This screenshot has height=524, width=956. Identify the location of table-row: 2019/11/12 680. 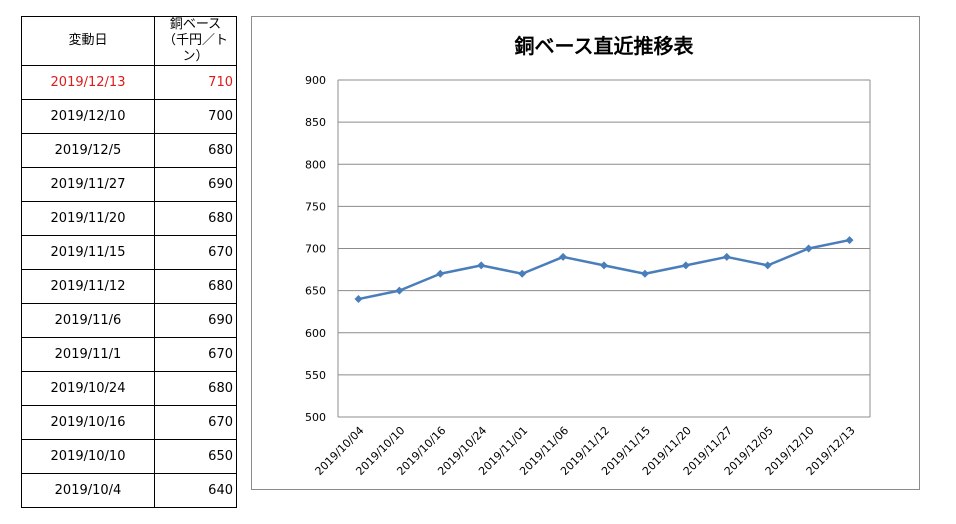
(129, 286).